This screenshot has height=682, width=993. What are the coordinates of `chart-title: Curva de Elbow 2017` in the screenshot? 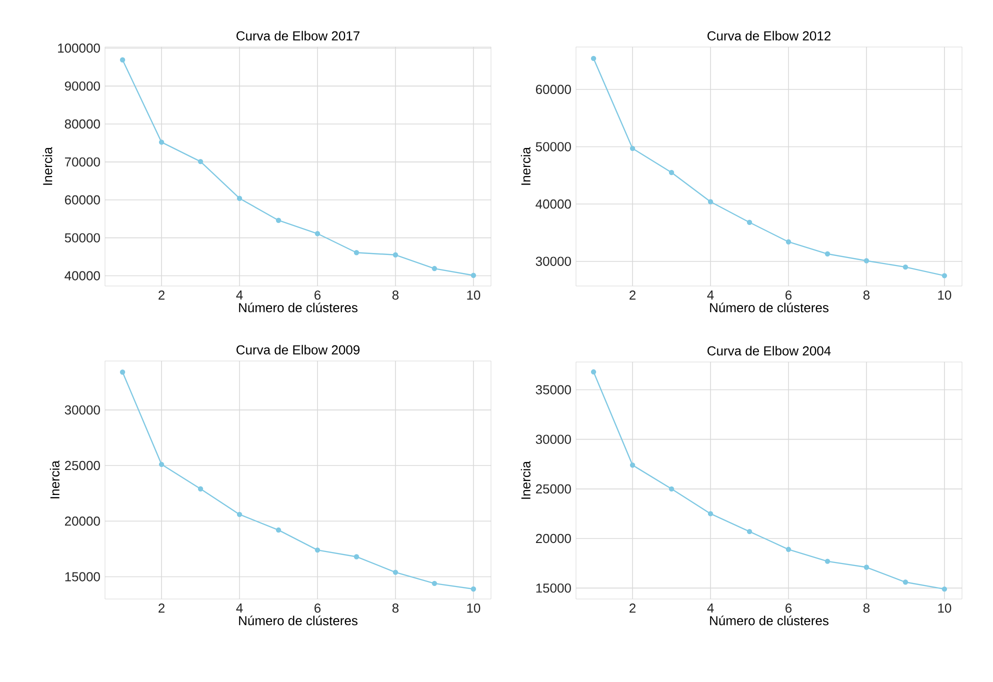 It's located at (298, 35).